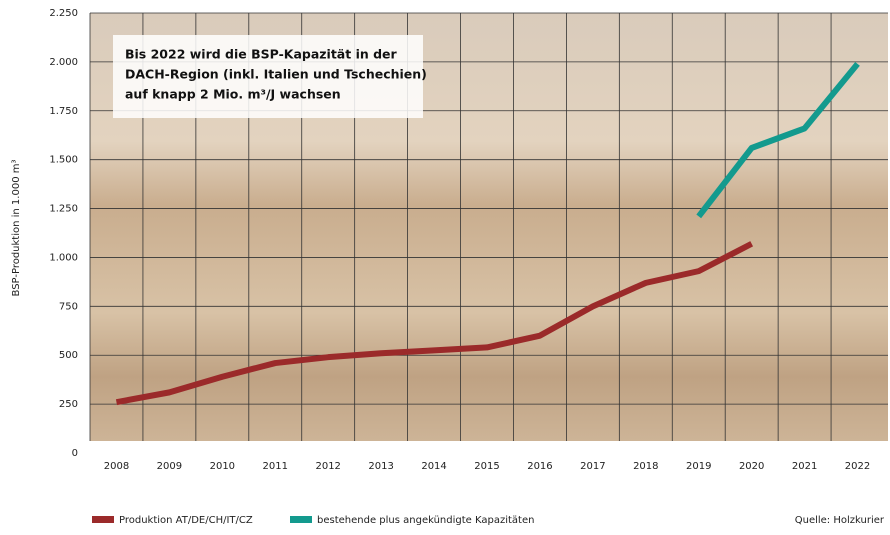 The width and height of the screenshot is (890, 535). Describe the element at coordinates (63, 13) in the screenshot. I see `y-tick-label: 2.250` at that location.